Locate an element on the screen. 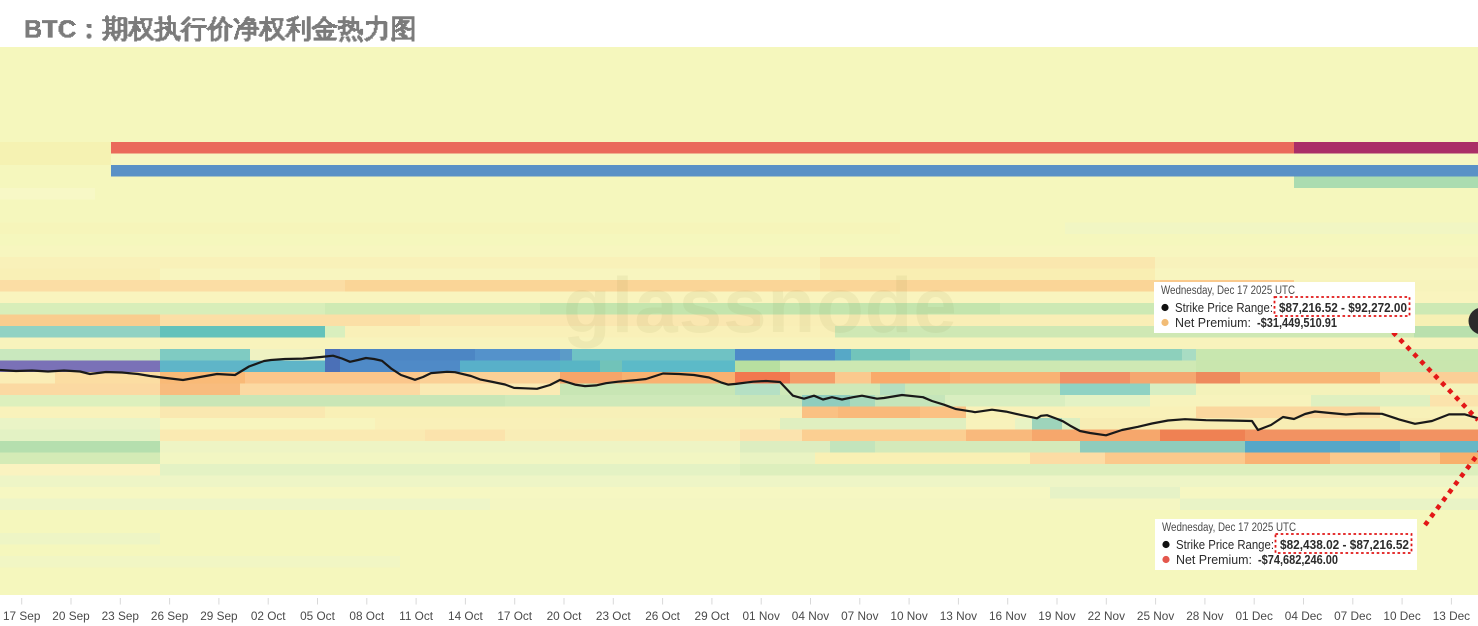 This screenshot has width=1478, height=626. svg-text: 26 Sep is located at coordinates (170, 616).